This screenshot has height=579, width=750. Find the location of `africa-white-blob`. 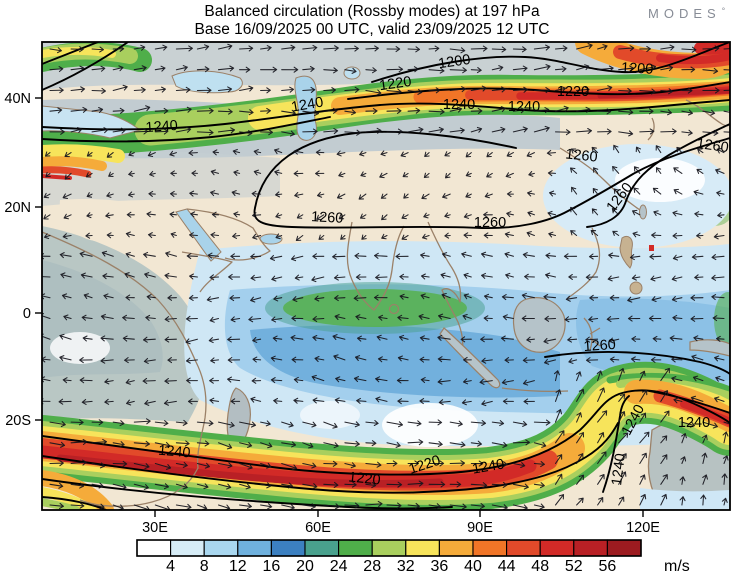

africa-white-blob is located at coordinates (80, 348).